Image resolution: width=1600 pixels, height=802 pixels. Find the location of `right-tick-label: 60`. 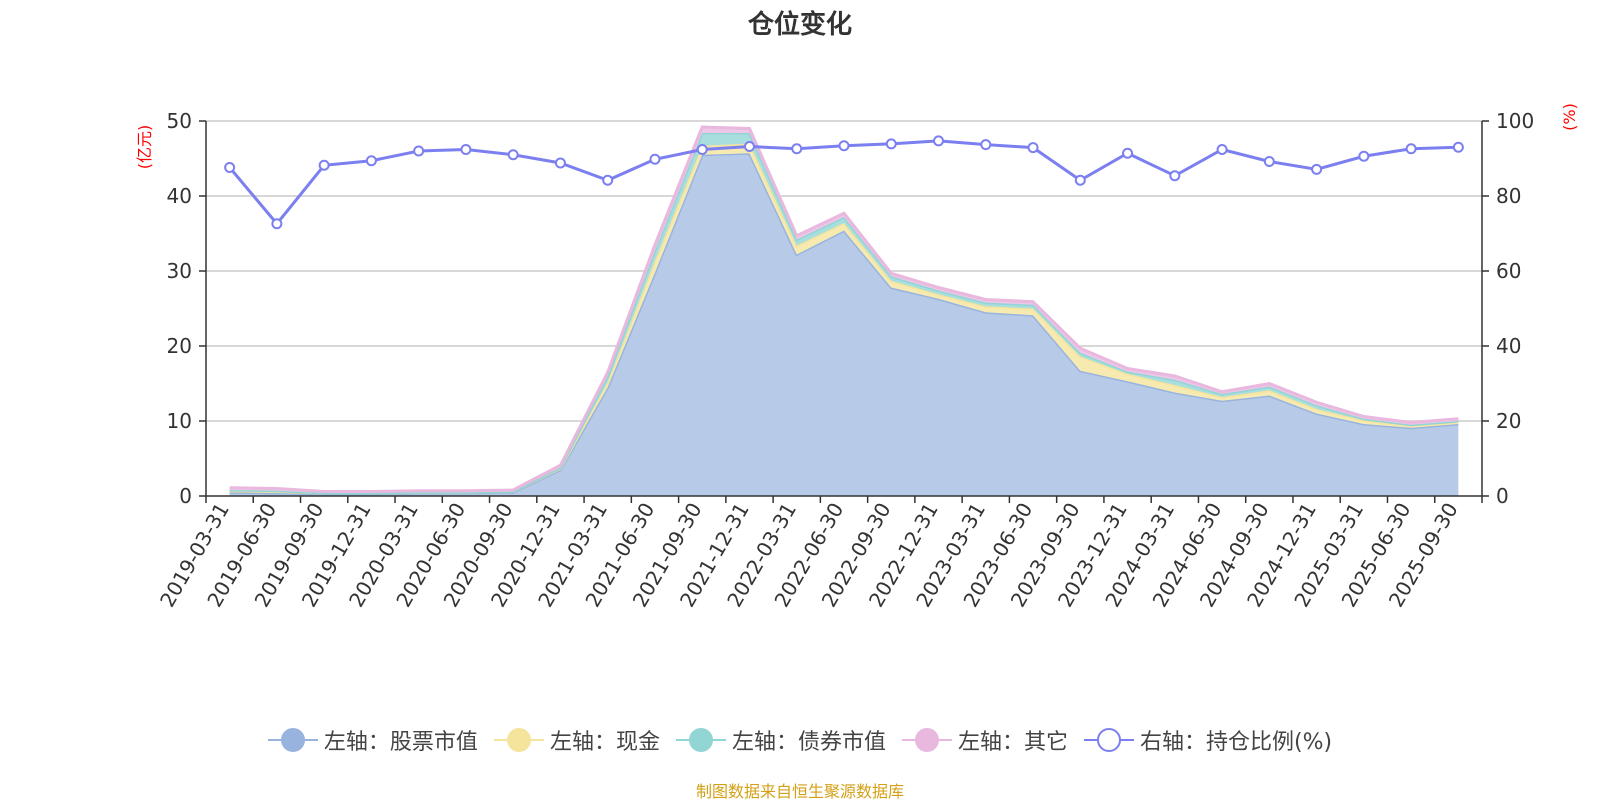

right-tick-label: 60 is located at coordinates (1508, 271).